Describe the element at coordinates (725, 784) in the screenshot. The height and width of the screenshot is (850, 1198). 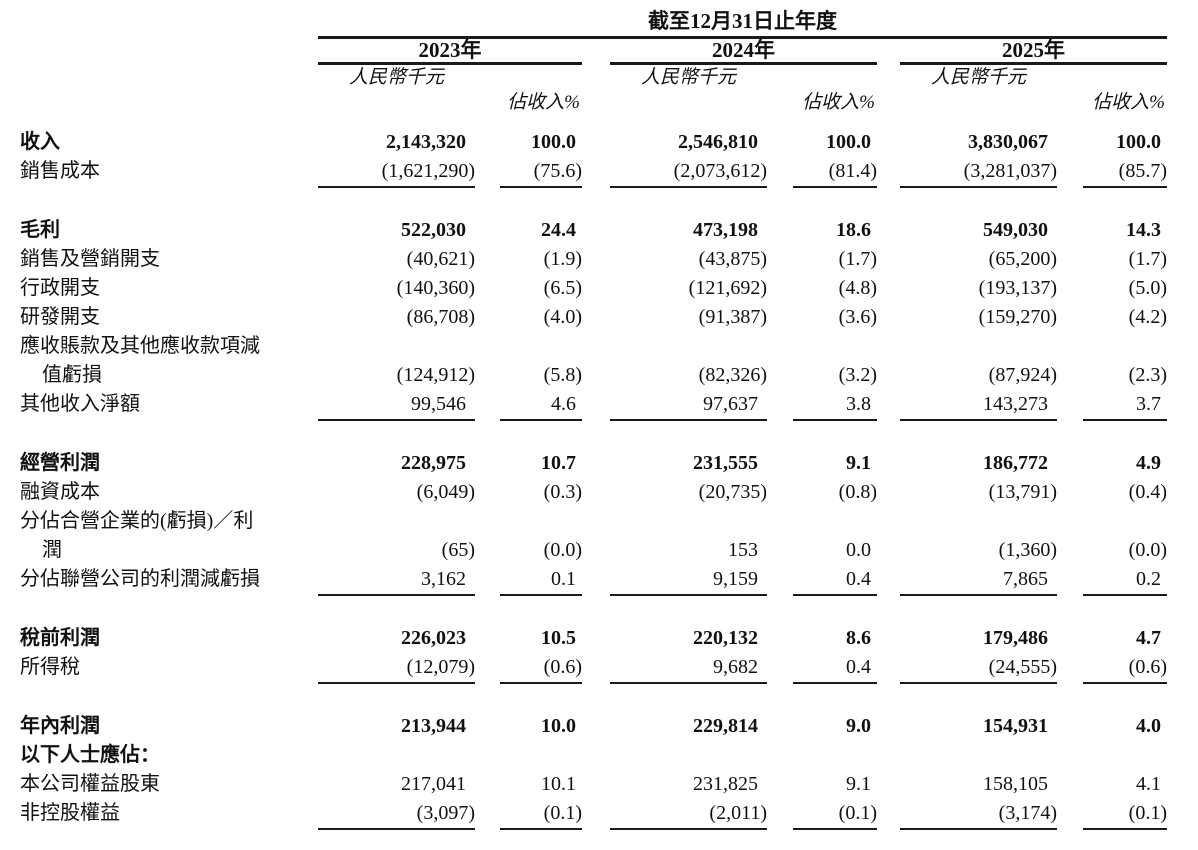
I see `cell-amount: 231,825` at that location.